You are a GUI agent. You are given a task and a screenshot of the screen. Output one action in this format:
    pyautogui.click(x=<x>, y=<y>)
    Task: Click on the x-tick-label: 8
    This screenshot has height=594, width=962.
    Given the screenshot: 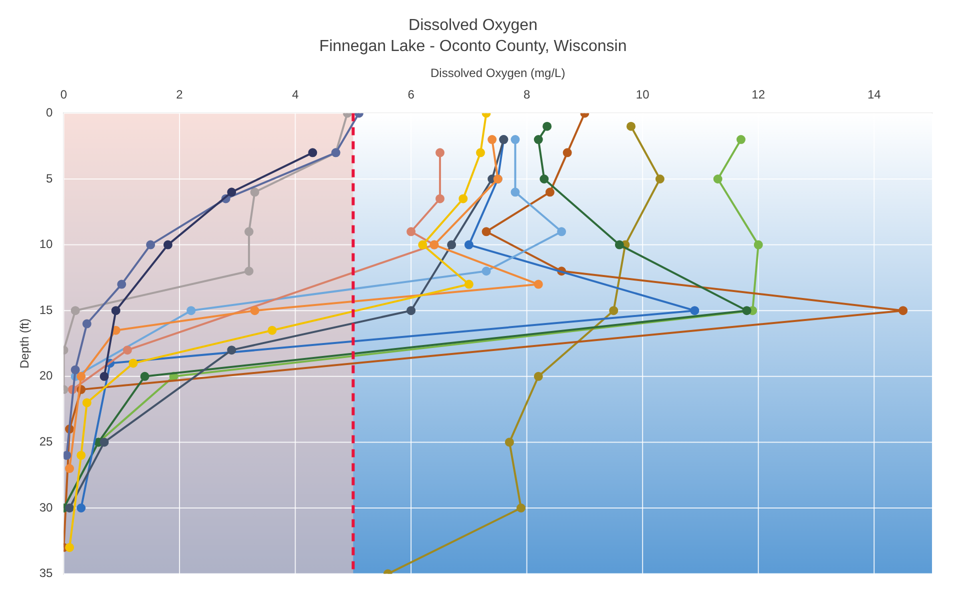 What is the action you would take?
    pyautogui.click(x=526, y=94)
    